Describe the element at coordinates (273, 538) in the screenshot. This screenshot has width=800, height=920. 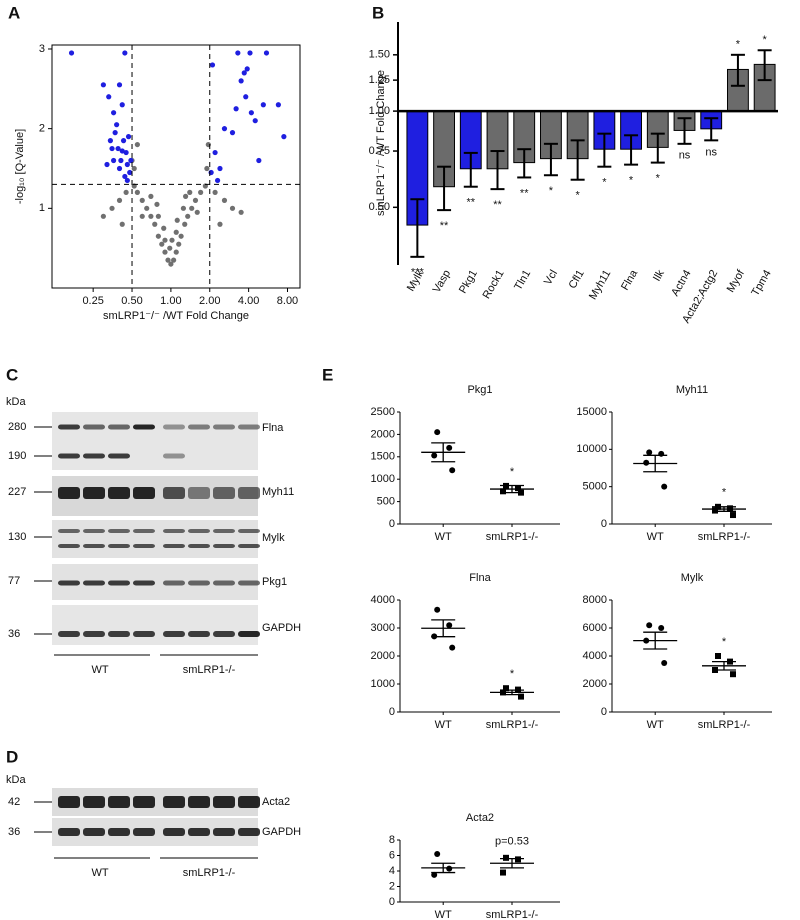
I see `protein-label: Mylk` at that location.